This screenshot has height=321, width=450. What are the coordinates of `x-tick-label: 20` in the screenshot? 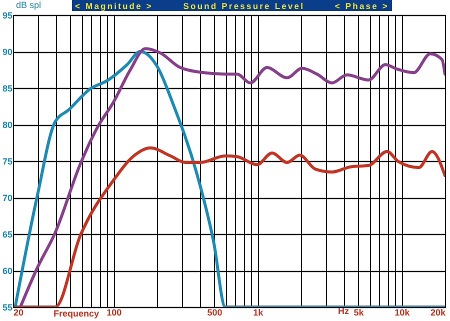 It's located at (19, 313).